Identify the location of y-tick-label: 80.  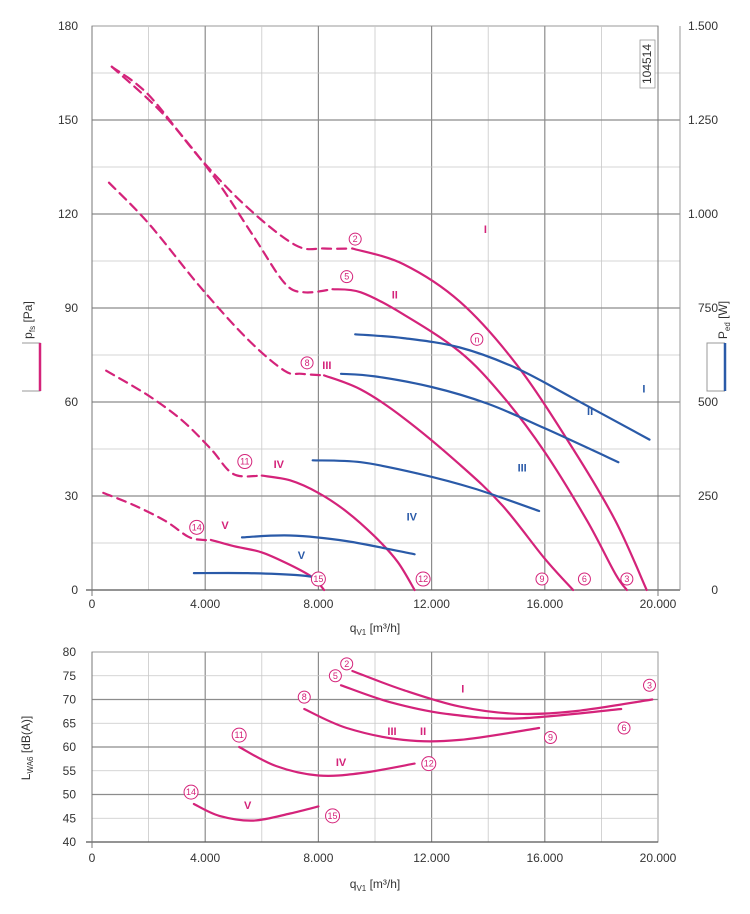
(70, 652).